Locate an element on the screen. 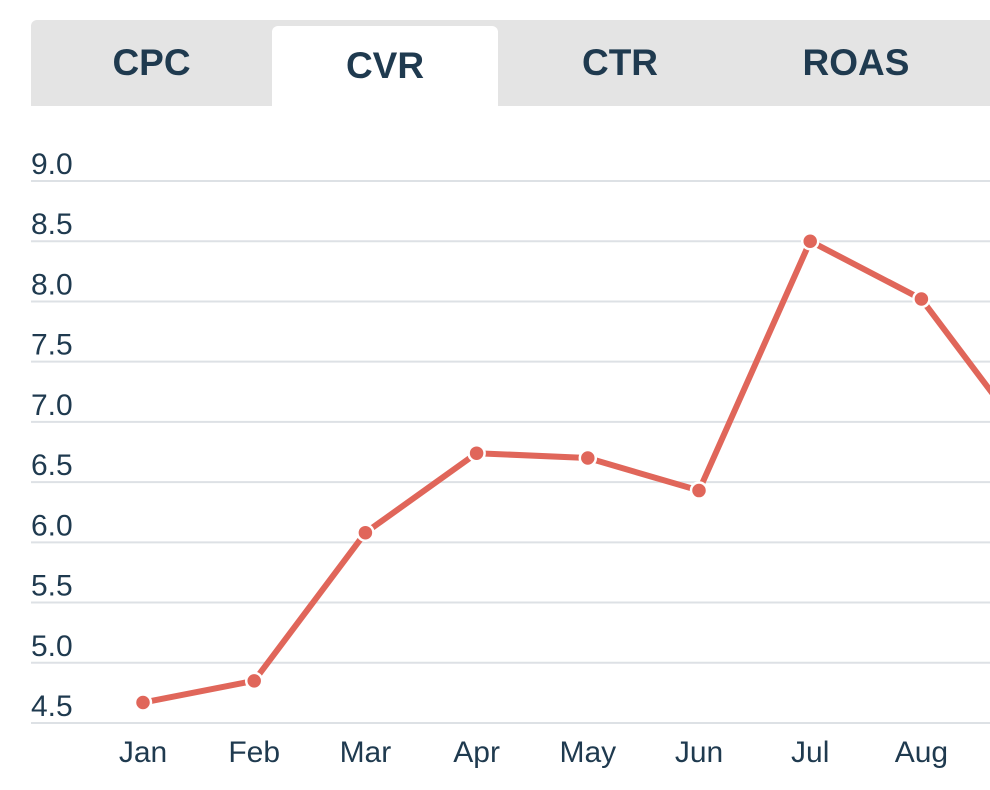  y-tick-label: 7.0 is located at coordinates (52, 405).